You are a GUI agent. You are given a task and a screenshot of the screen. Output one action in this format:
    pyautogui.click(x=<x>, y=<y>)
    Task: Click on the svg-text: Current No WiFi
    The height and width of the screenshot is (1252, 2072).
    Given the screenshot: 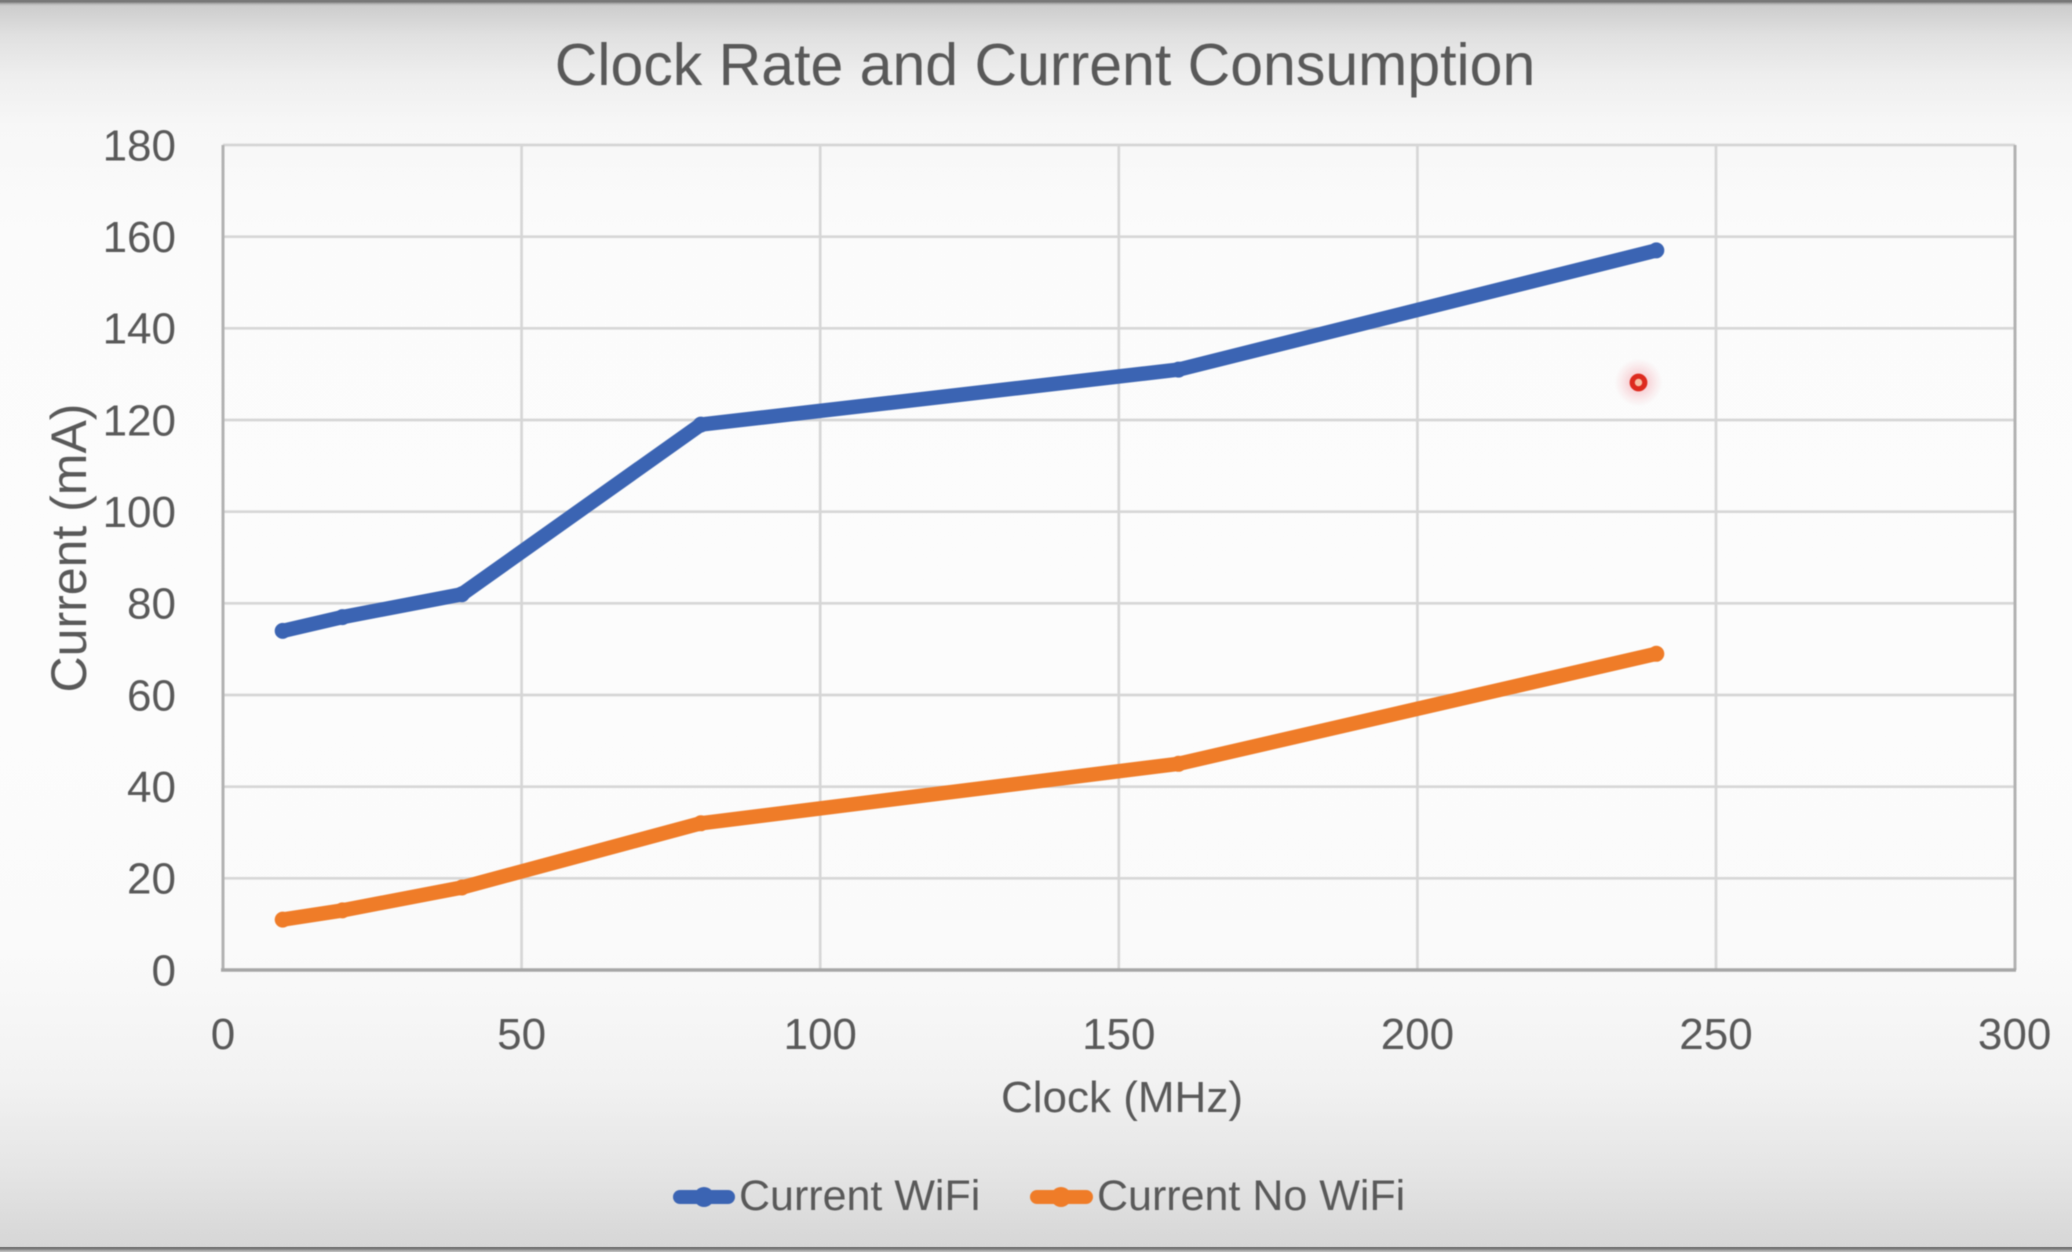 What is the action you would take?
    pyautogui.click(x=1251, y=1196)
    